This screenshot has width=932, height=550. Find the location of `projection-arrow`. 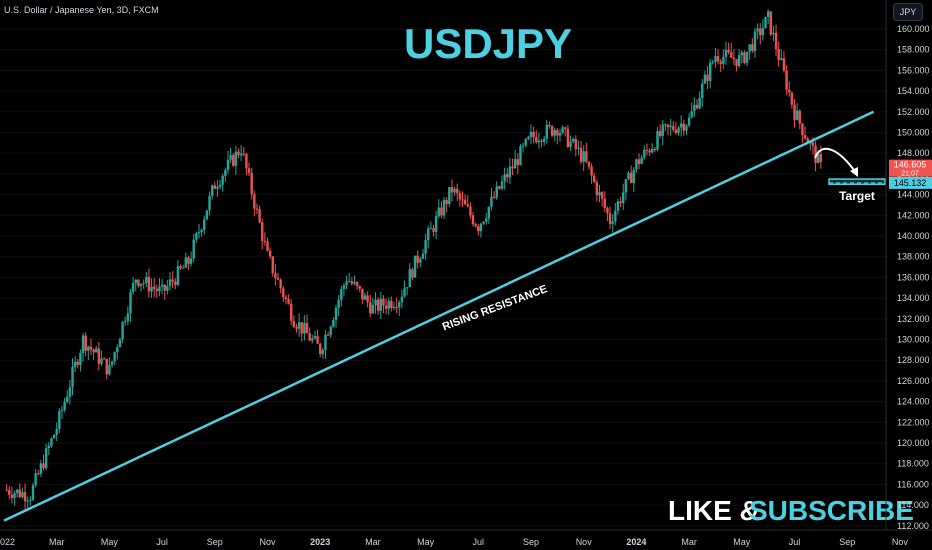

projection-arrow is located at coordinates (835, 160).